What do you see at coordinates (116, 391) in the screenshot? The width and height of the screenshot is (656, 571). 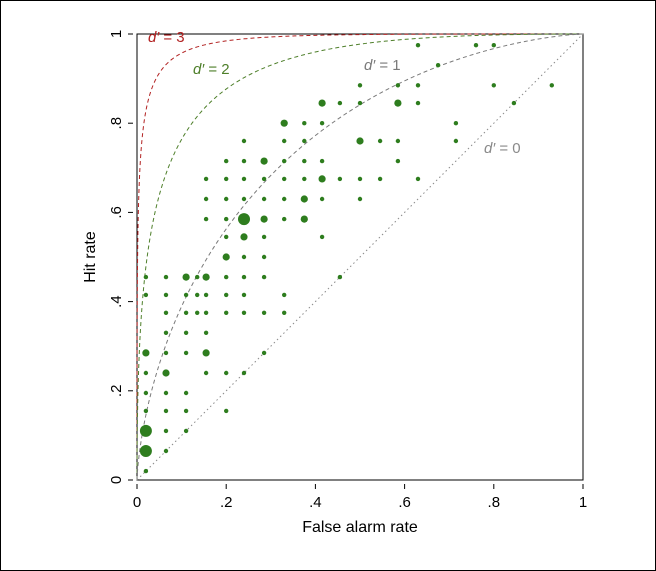 I see `y-tick-label: .2` at bounding box center [116, 391].